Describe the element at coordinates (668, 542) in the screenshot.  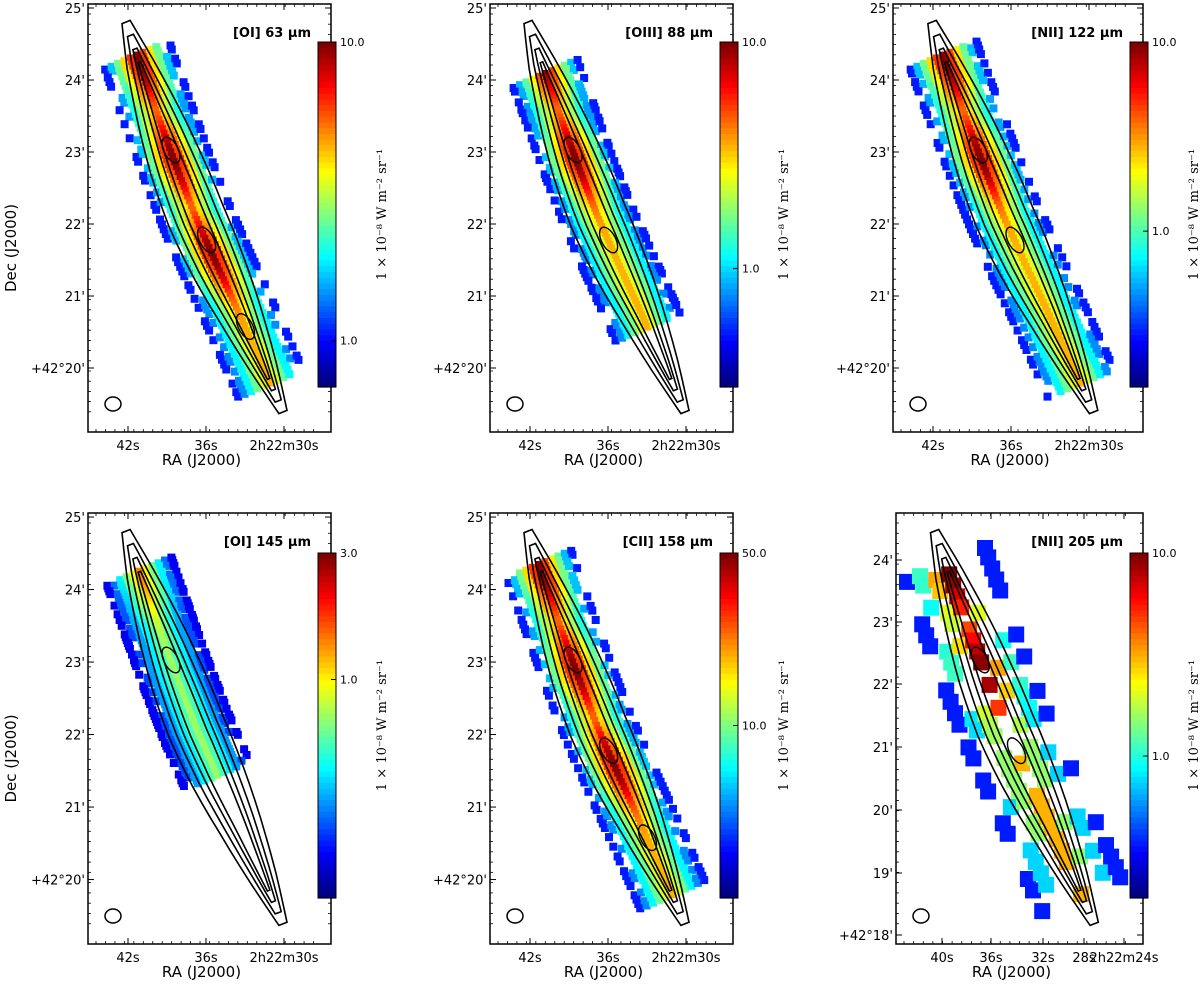
I see `panel-title: [CII] 158 μm` at that location.